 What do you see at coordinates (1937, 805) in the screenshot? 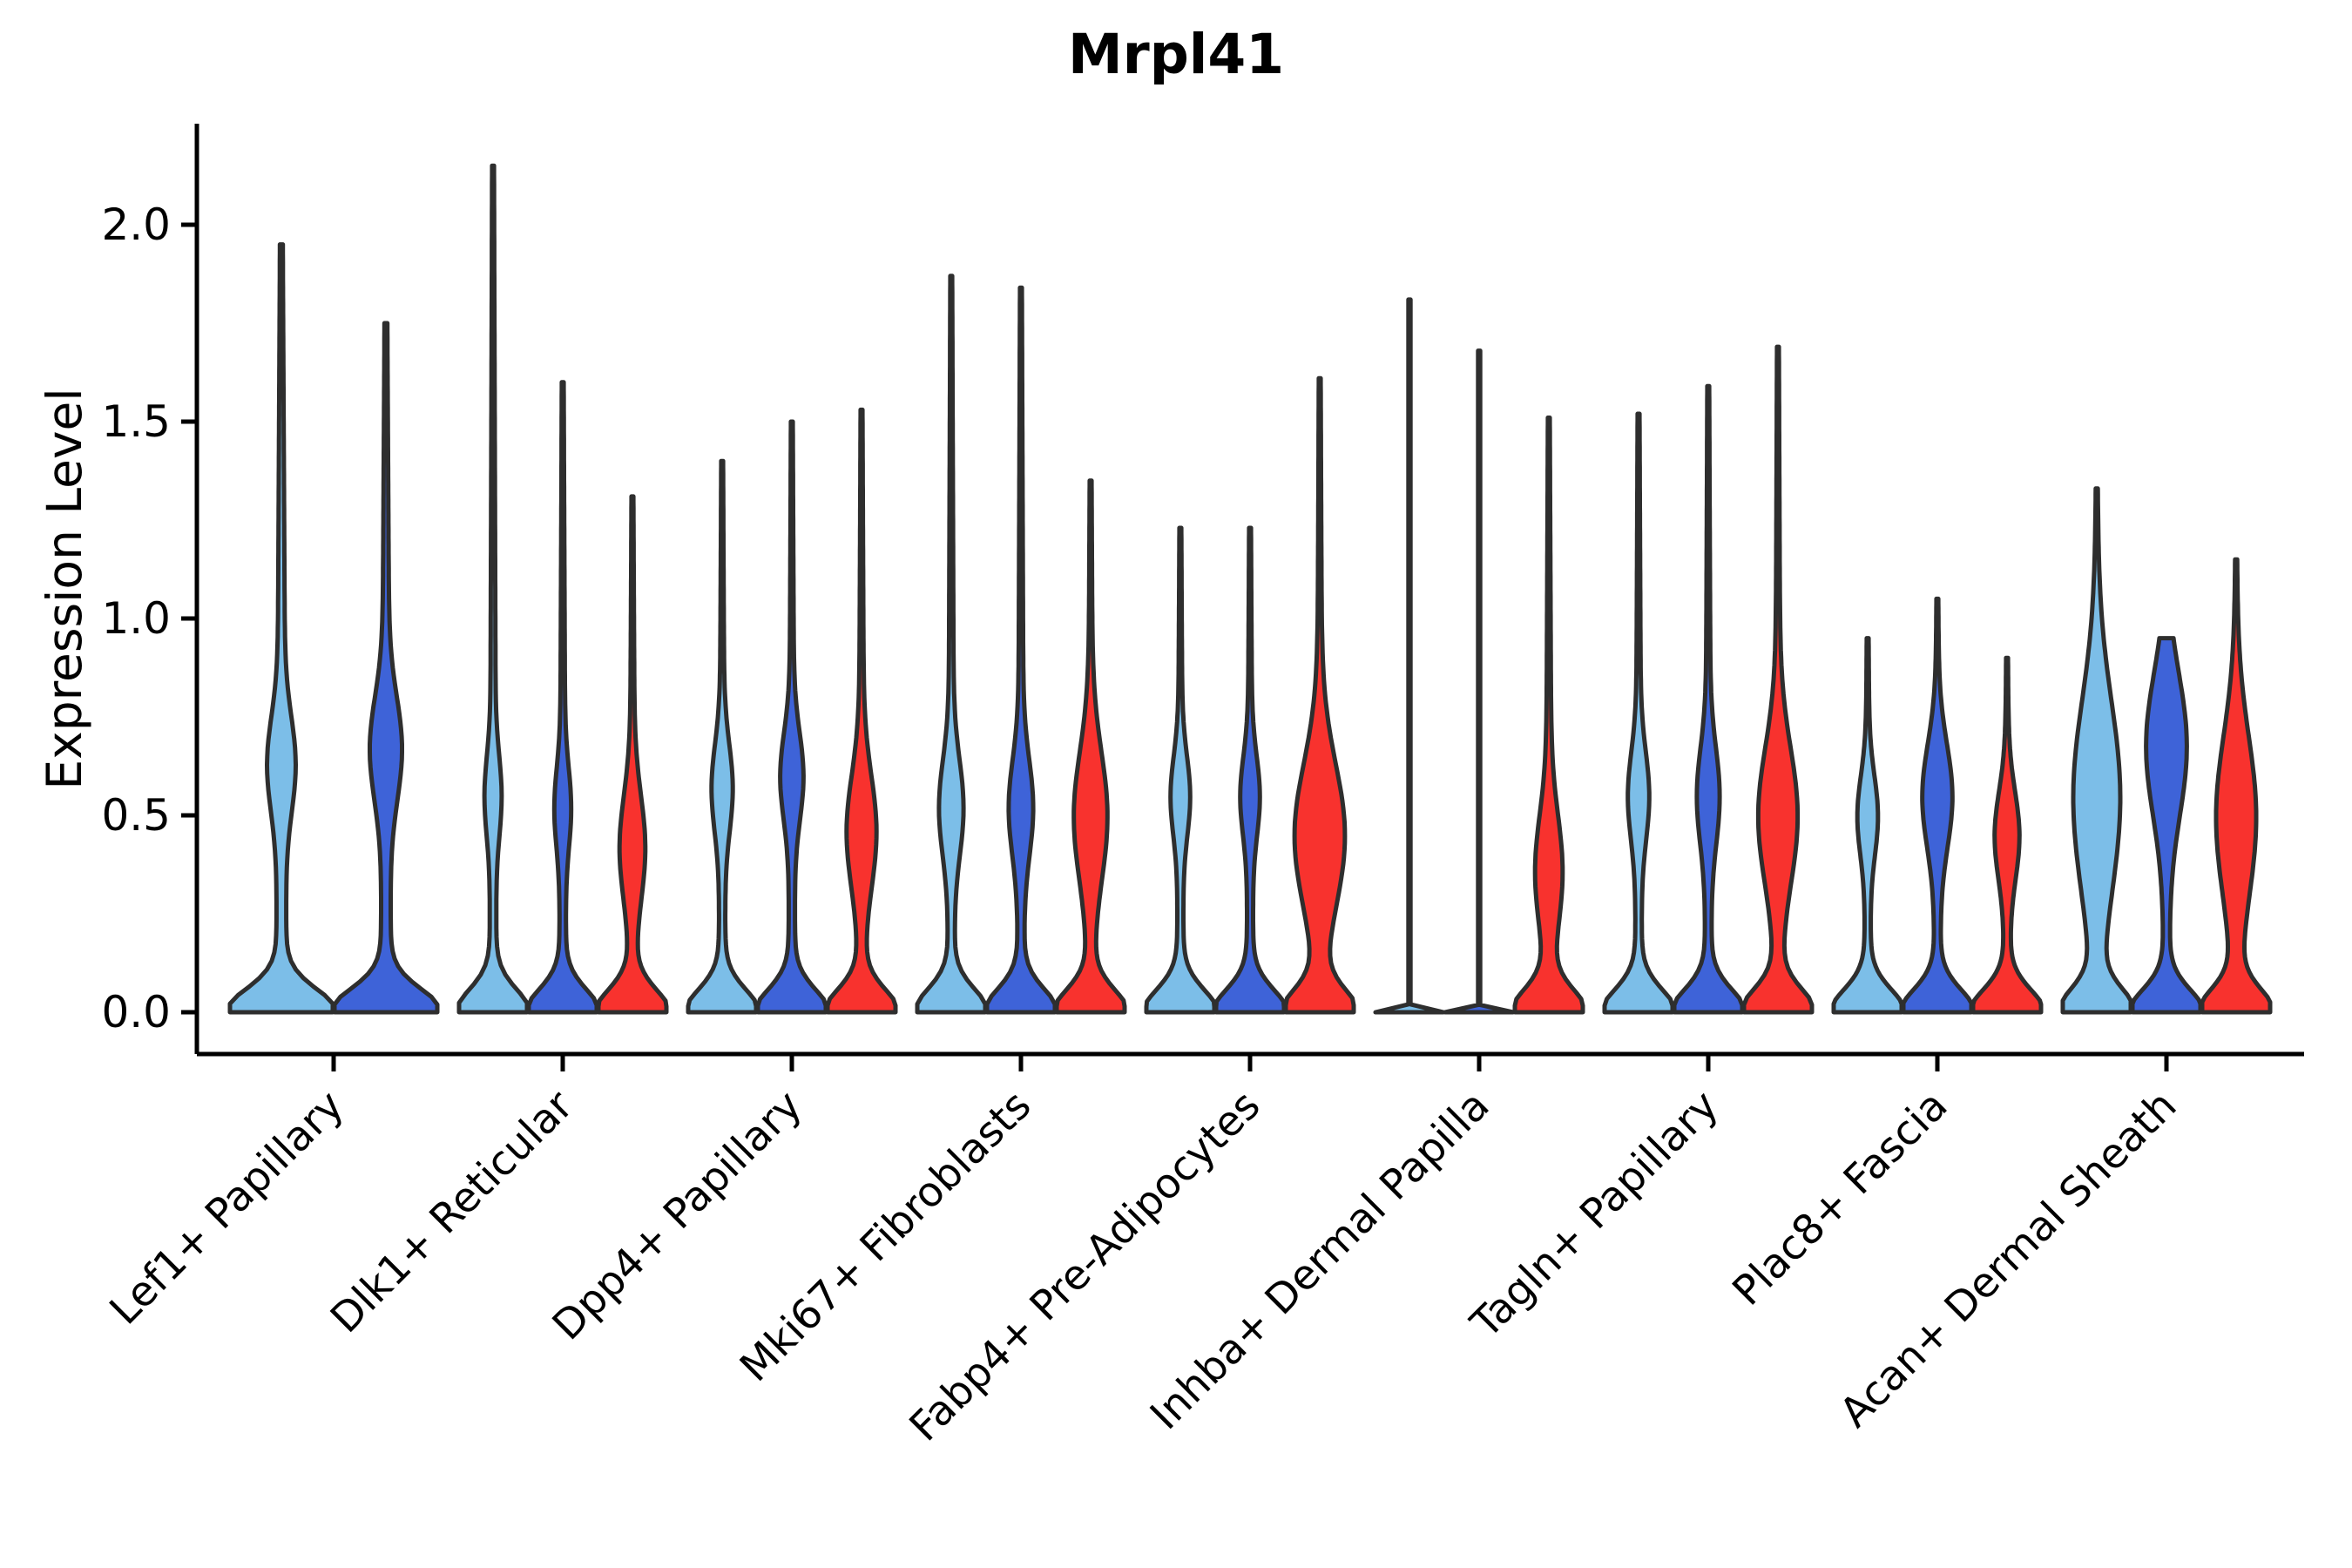
I see `violin-plac8-dark_blue` at bounding box center [1937, 805].